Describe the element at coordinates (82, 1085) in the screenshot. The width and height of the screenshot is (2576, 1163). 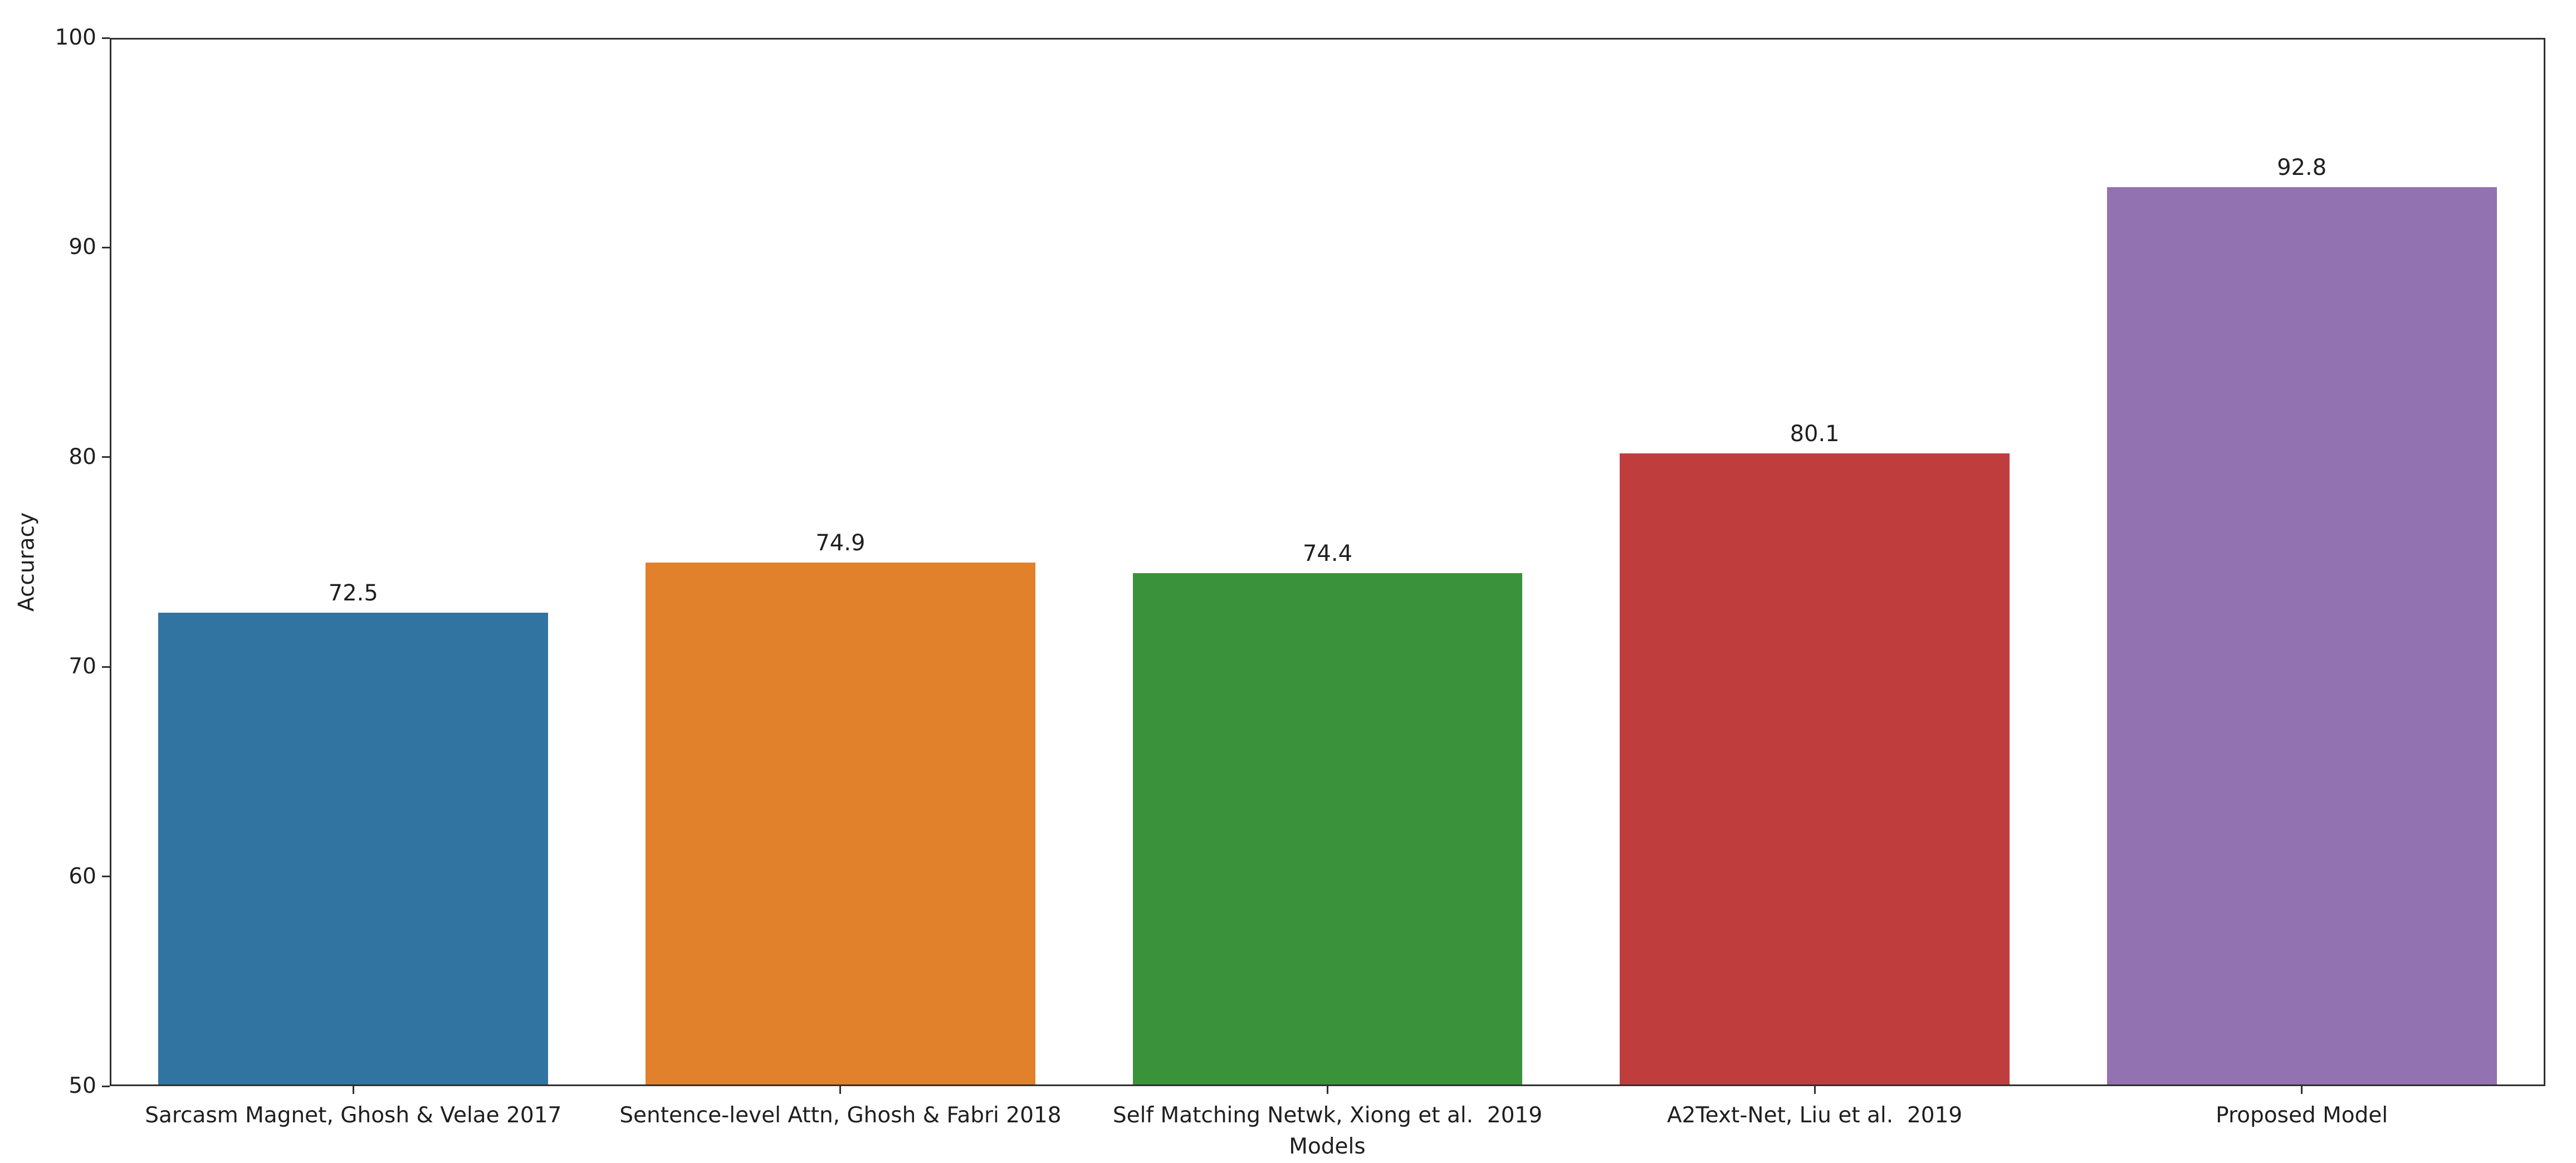
I see `y-tick-label: 50` at that location.